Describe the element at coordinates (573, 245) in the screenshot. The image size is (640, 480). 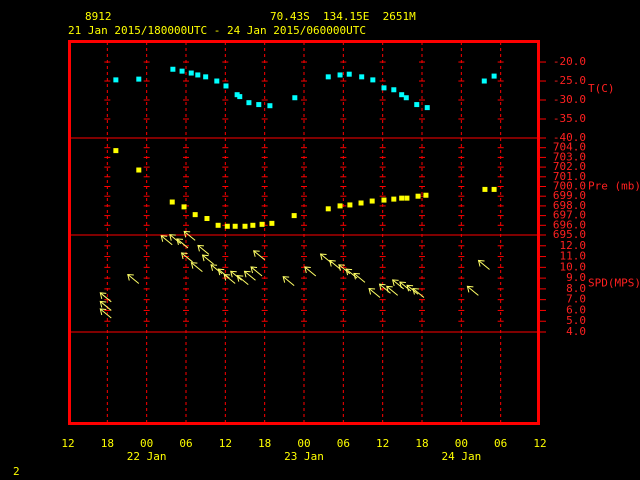
I see `y-tick-label: 12.0` at that location.